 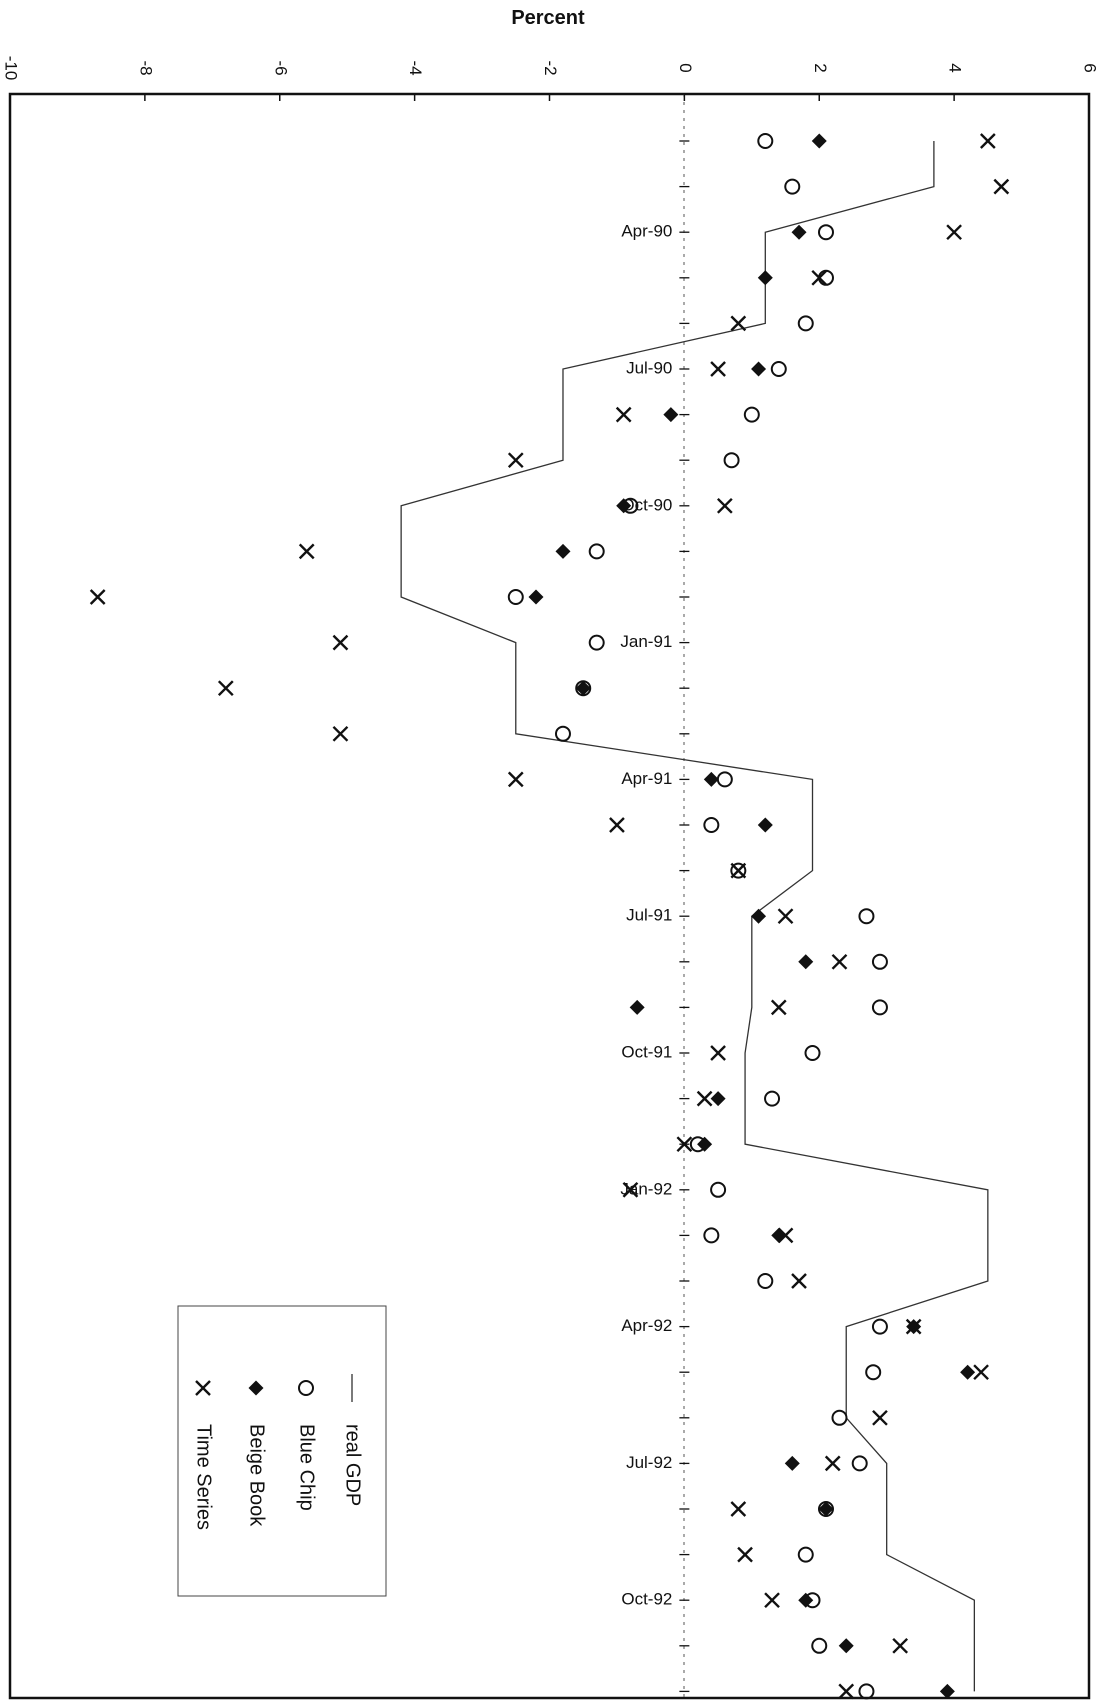 What do you see at coordinates (307, 1467) in the screenshot?
I see `legend-label: Blue Chip` at bounding box center [307, 1467].